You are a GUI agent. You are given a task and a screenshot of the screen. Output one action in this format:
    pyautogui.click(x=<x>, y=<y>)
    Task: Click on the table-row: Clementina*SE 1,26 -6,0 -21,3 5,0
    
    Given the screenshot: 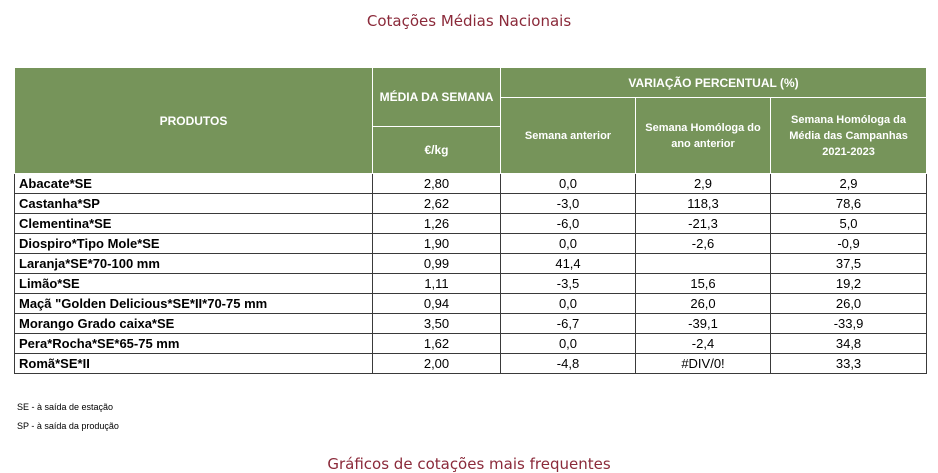 What is the action you would take?
    pyautogui.click(x=471, y=223)
    